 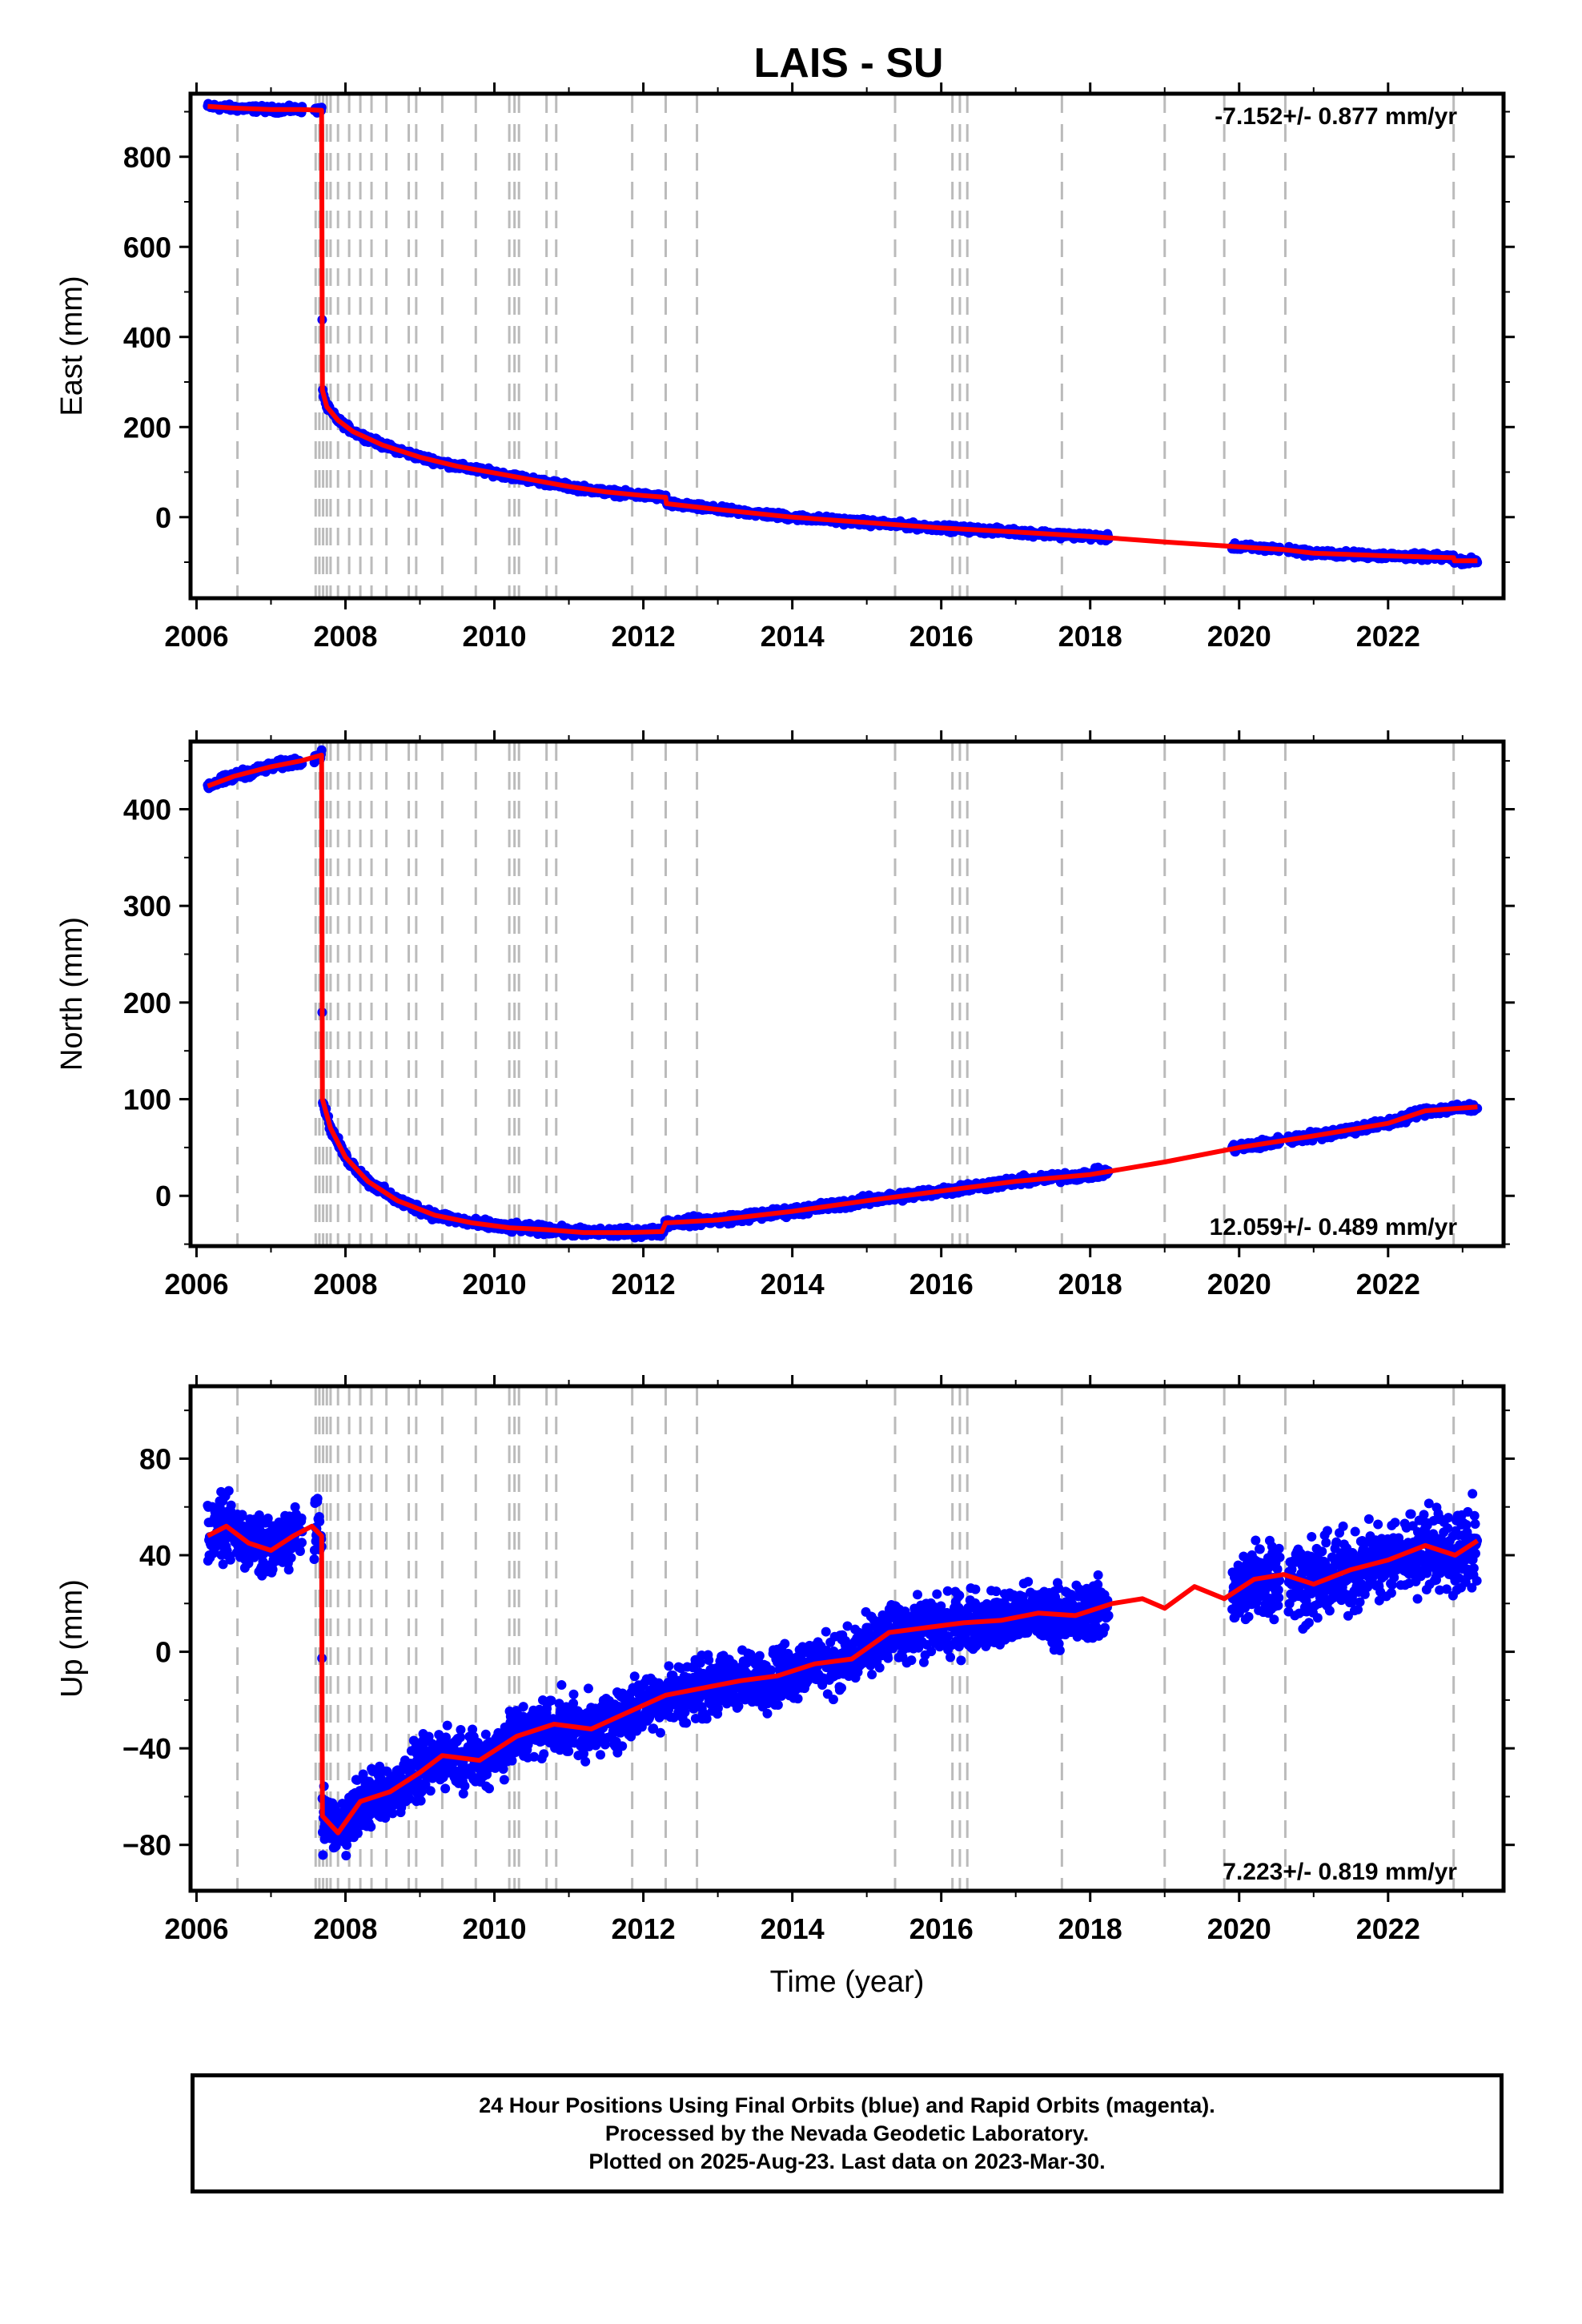 What do you see at coordinates (147, 1100) in the screenshot?
I see `y-tick-label: 100` at bounding box center [147, 1100].